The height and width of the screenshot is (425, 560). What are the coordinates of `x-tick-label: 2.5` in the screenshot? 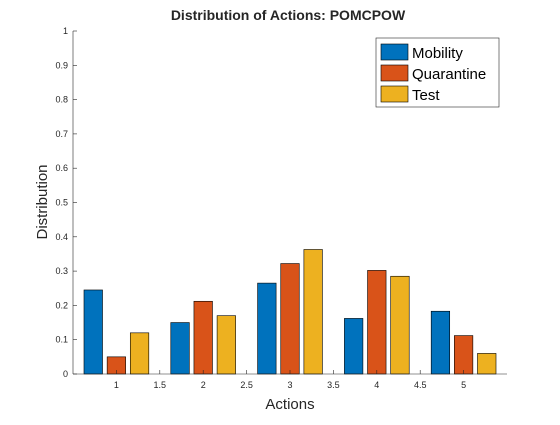 It's located at (246, 385).